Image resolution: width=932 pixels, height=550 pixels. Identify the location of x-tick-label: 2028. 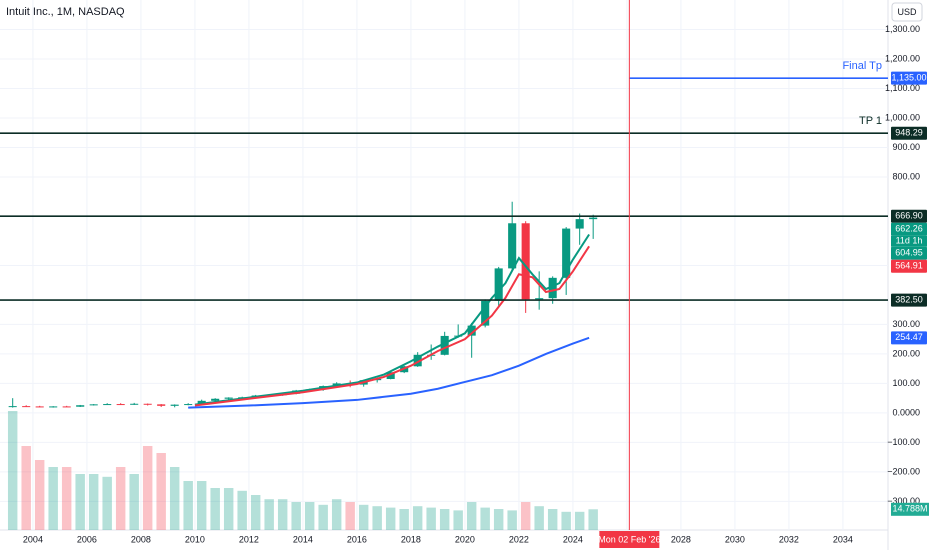
(681, 539).